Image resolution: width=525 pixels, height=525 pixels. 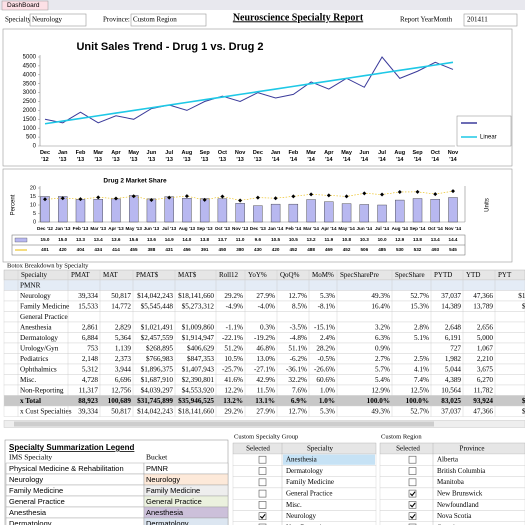 What do you see at coordinates (327, 401) in the screenshot?
I see `table-cell: 1.0%` at bounding box center [327, 401].